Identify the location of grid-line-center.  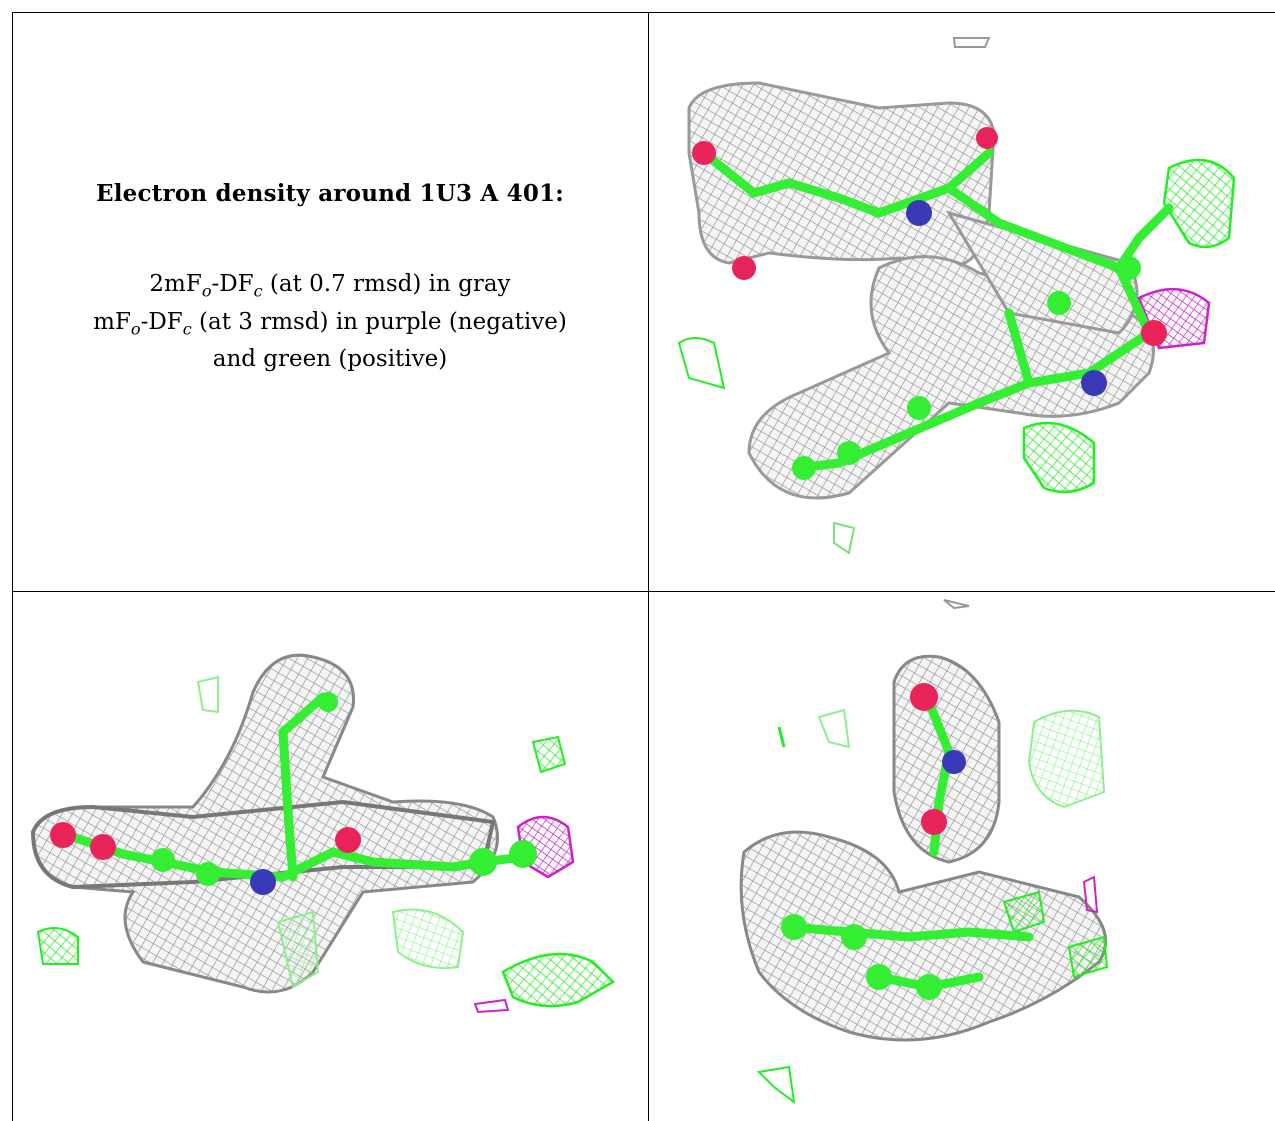
(648, 566).